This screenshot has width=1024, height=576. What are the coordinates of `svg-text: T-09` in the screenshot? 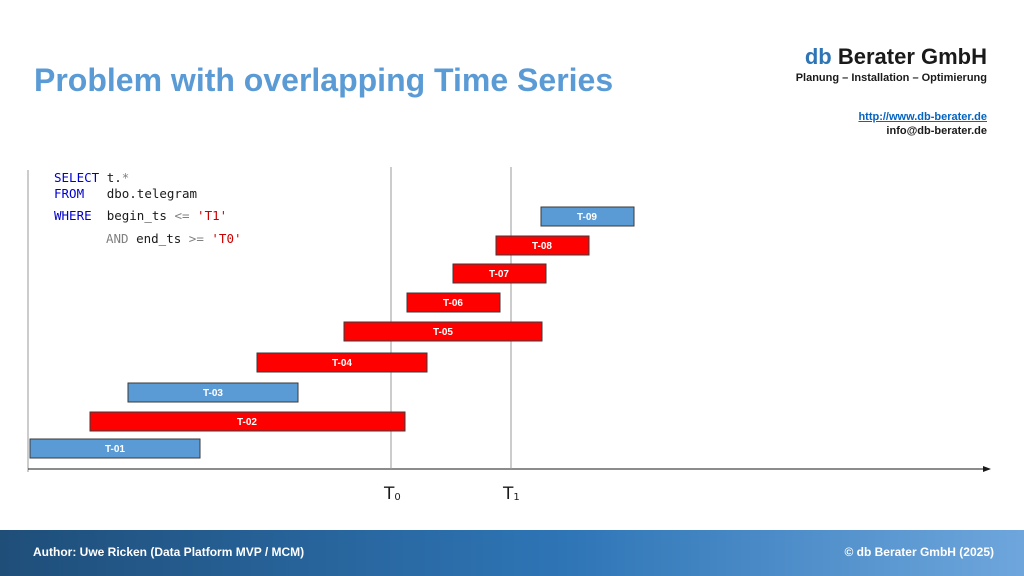 It's located at (587, 217).